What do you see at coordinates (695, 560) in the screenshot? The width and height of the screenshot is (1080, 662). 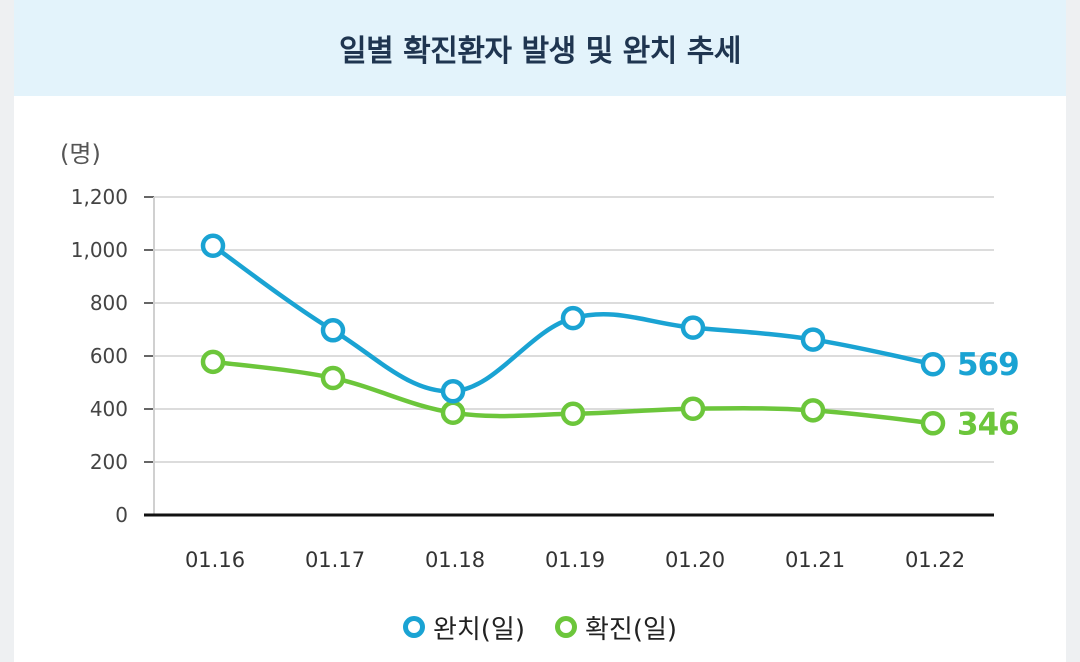 I see `x-tick-label: 01.20` at bounding box center [695, 560].